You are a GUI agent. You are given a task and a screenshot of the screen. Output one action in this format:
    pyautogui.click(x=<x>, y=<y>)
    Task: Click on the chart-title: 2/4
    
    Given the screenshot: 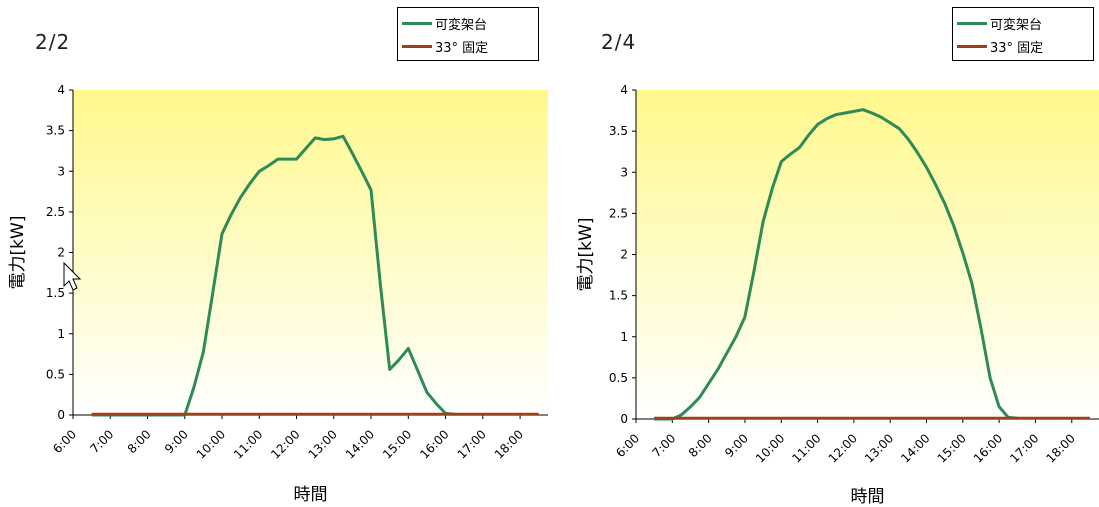 What is the action you would take?
    pyautogui.click(x=619, y=42)
    